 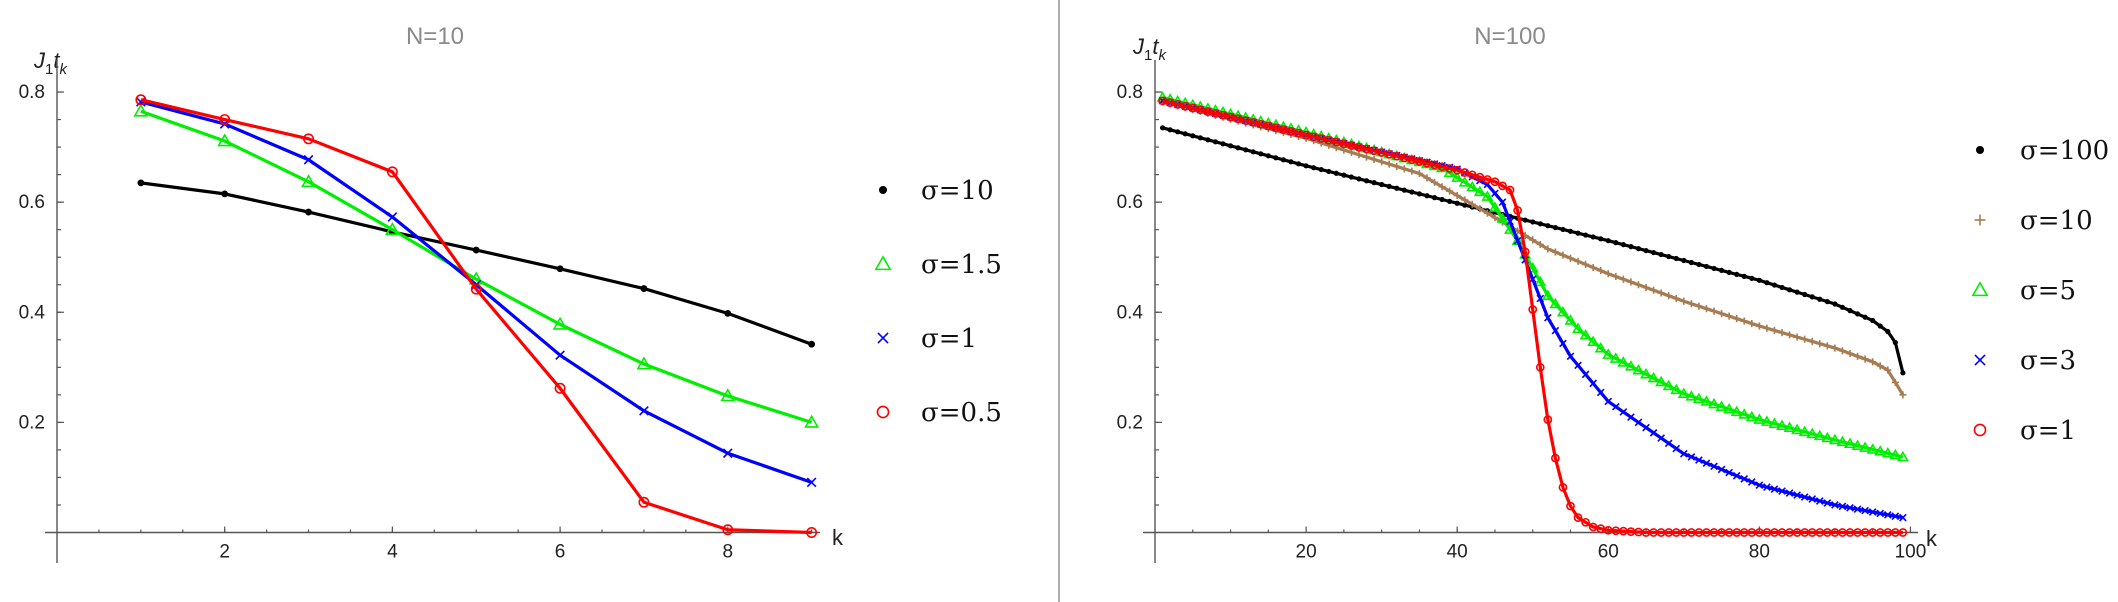 I want to click on legend: σ=100 σ=10 σ=5 σ=3 σ=1, so click(x=2040, y=291).